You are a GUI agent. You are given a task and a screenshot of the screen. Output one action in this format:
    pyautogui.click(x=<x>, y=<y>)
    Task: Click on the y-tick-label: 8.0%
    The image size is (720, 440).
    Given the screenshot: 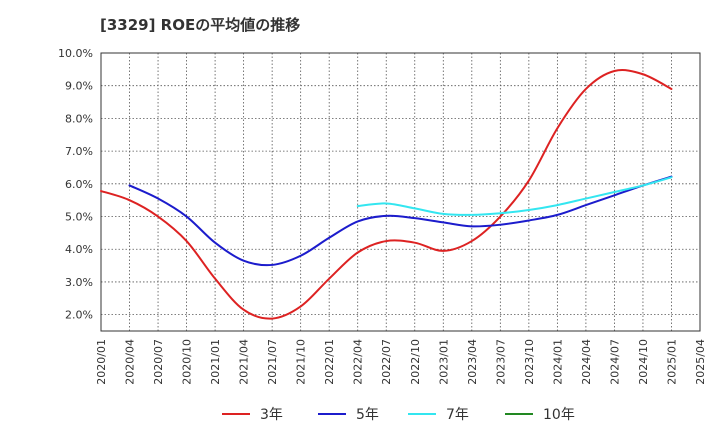 What is the action you would take?
    pyautogui.click(x=79, y=118)
    